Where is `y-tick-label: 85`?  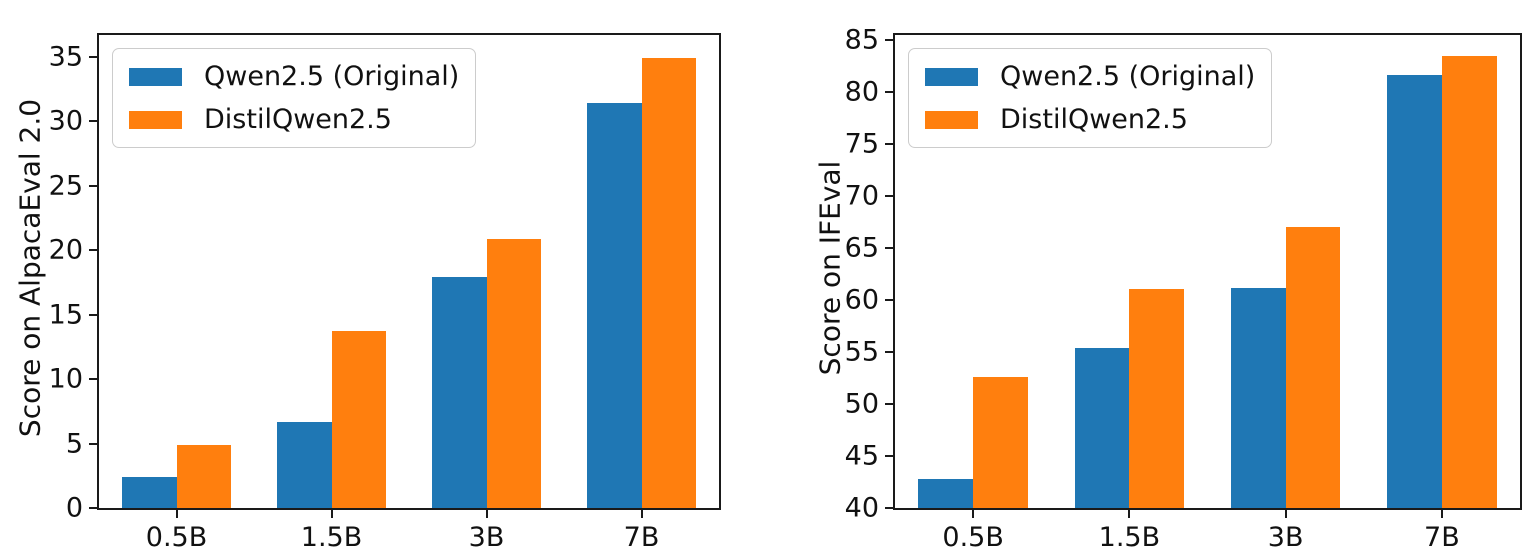
y-tick-label: 85 is located at coordinates (861, 40).